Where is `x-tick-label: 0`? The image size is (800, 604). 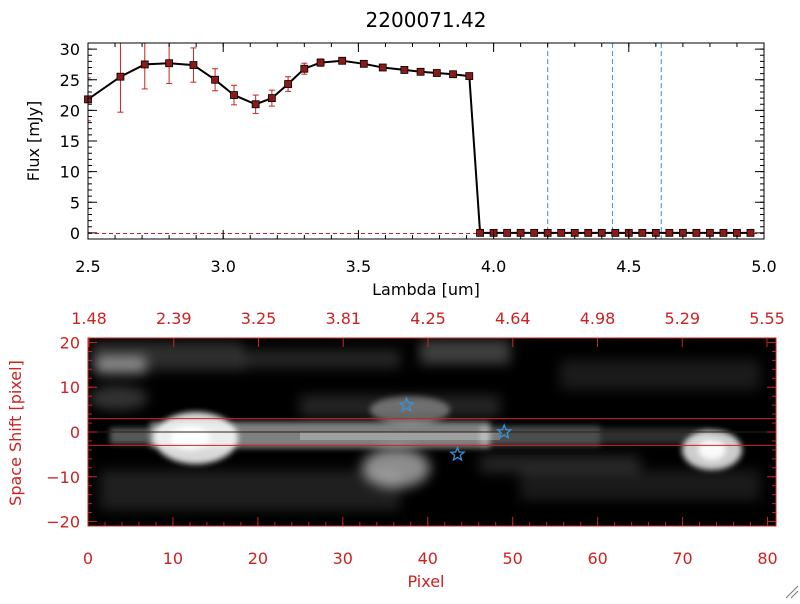 x-tick-label: 0 is located at coordinates (88, 558).